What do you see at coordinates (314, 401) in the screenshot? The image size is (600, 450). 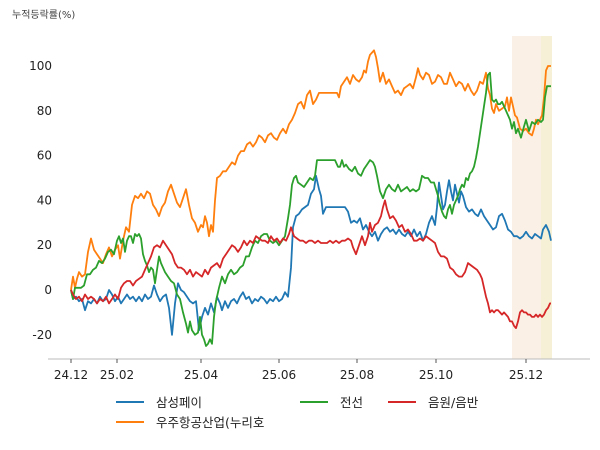 I see `legend-swatch-green-line-icon` at bounding box center [314, 401].